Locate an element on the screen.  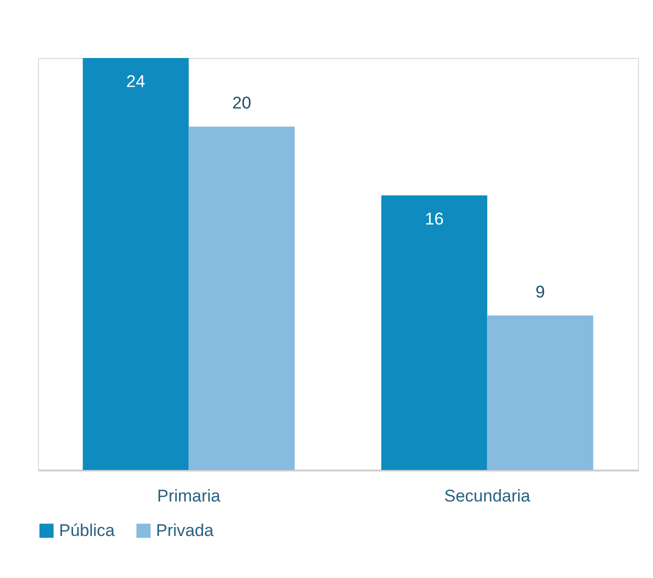
x-tick-label: Primaria is located at coordinates (189, 496).